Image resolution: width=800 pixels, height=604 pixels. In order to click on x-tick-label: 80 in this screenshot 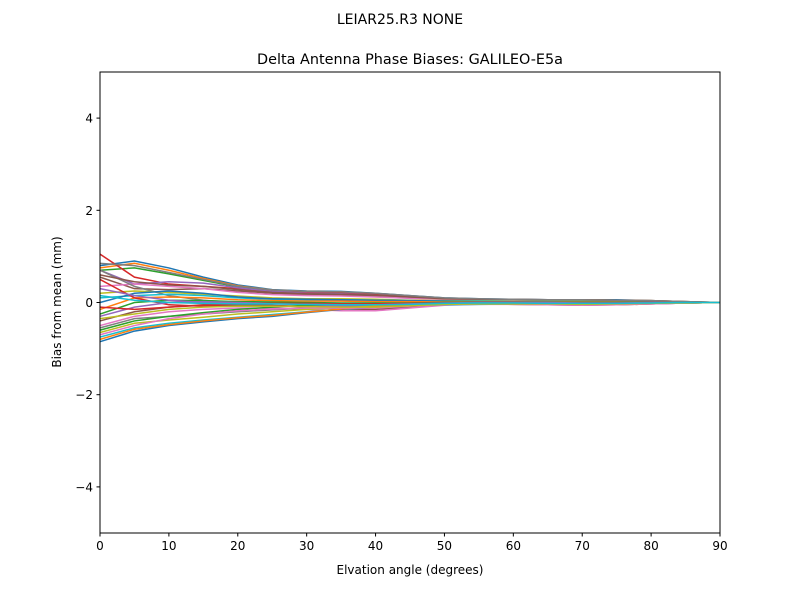, I will do `click(650, 546)`.